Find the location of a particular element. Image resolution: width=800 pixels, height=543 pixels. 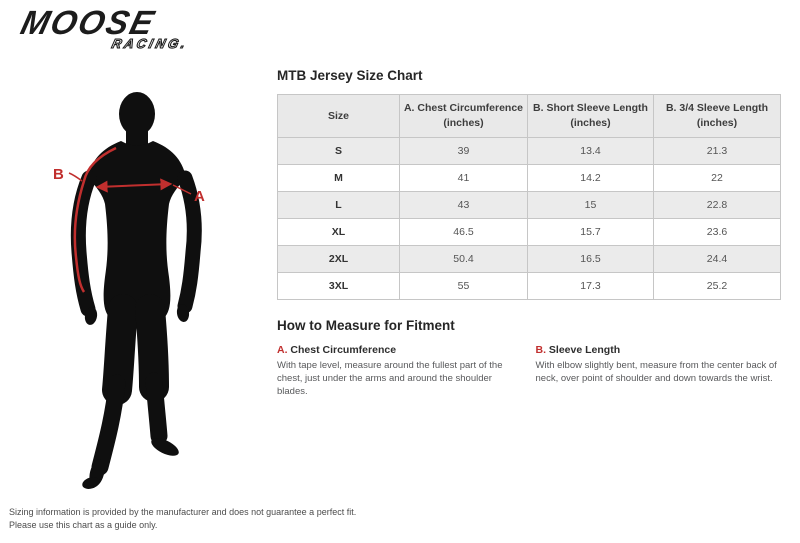

cell-chest: 55 is located at coordinates (463, 286).